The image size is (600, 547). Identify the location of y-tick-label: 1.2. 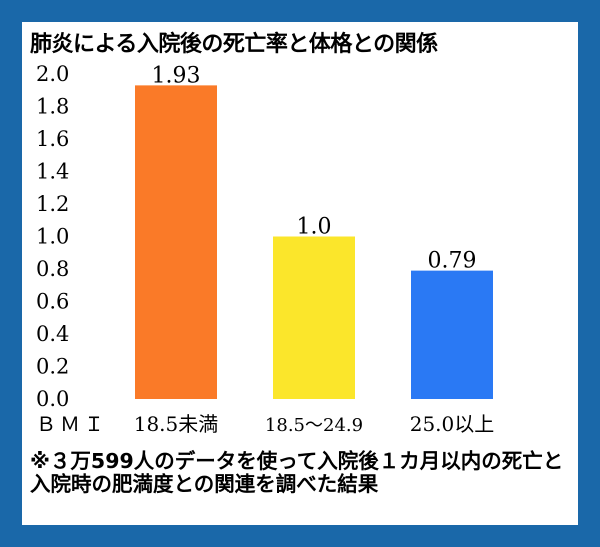
(52, 204).